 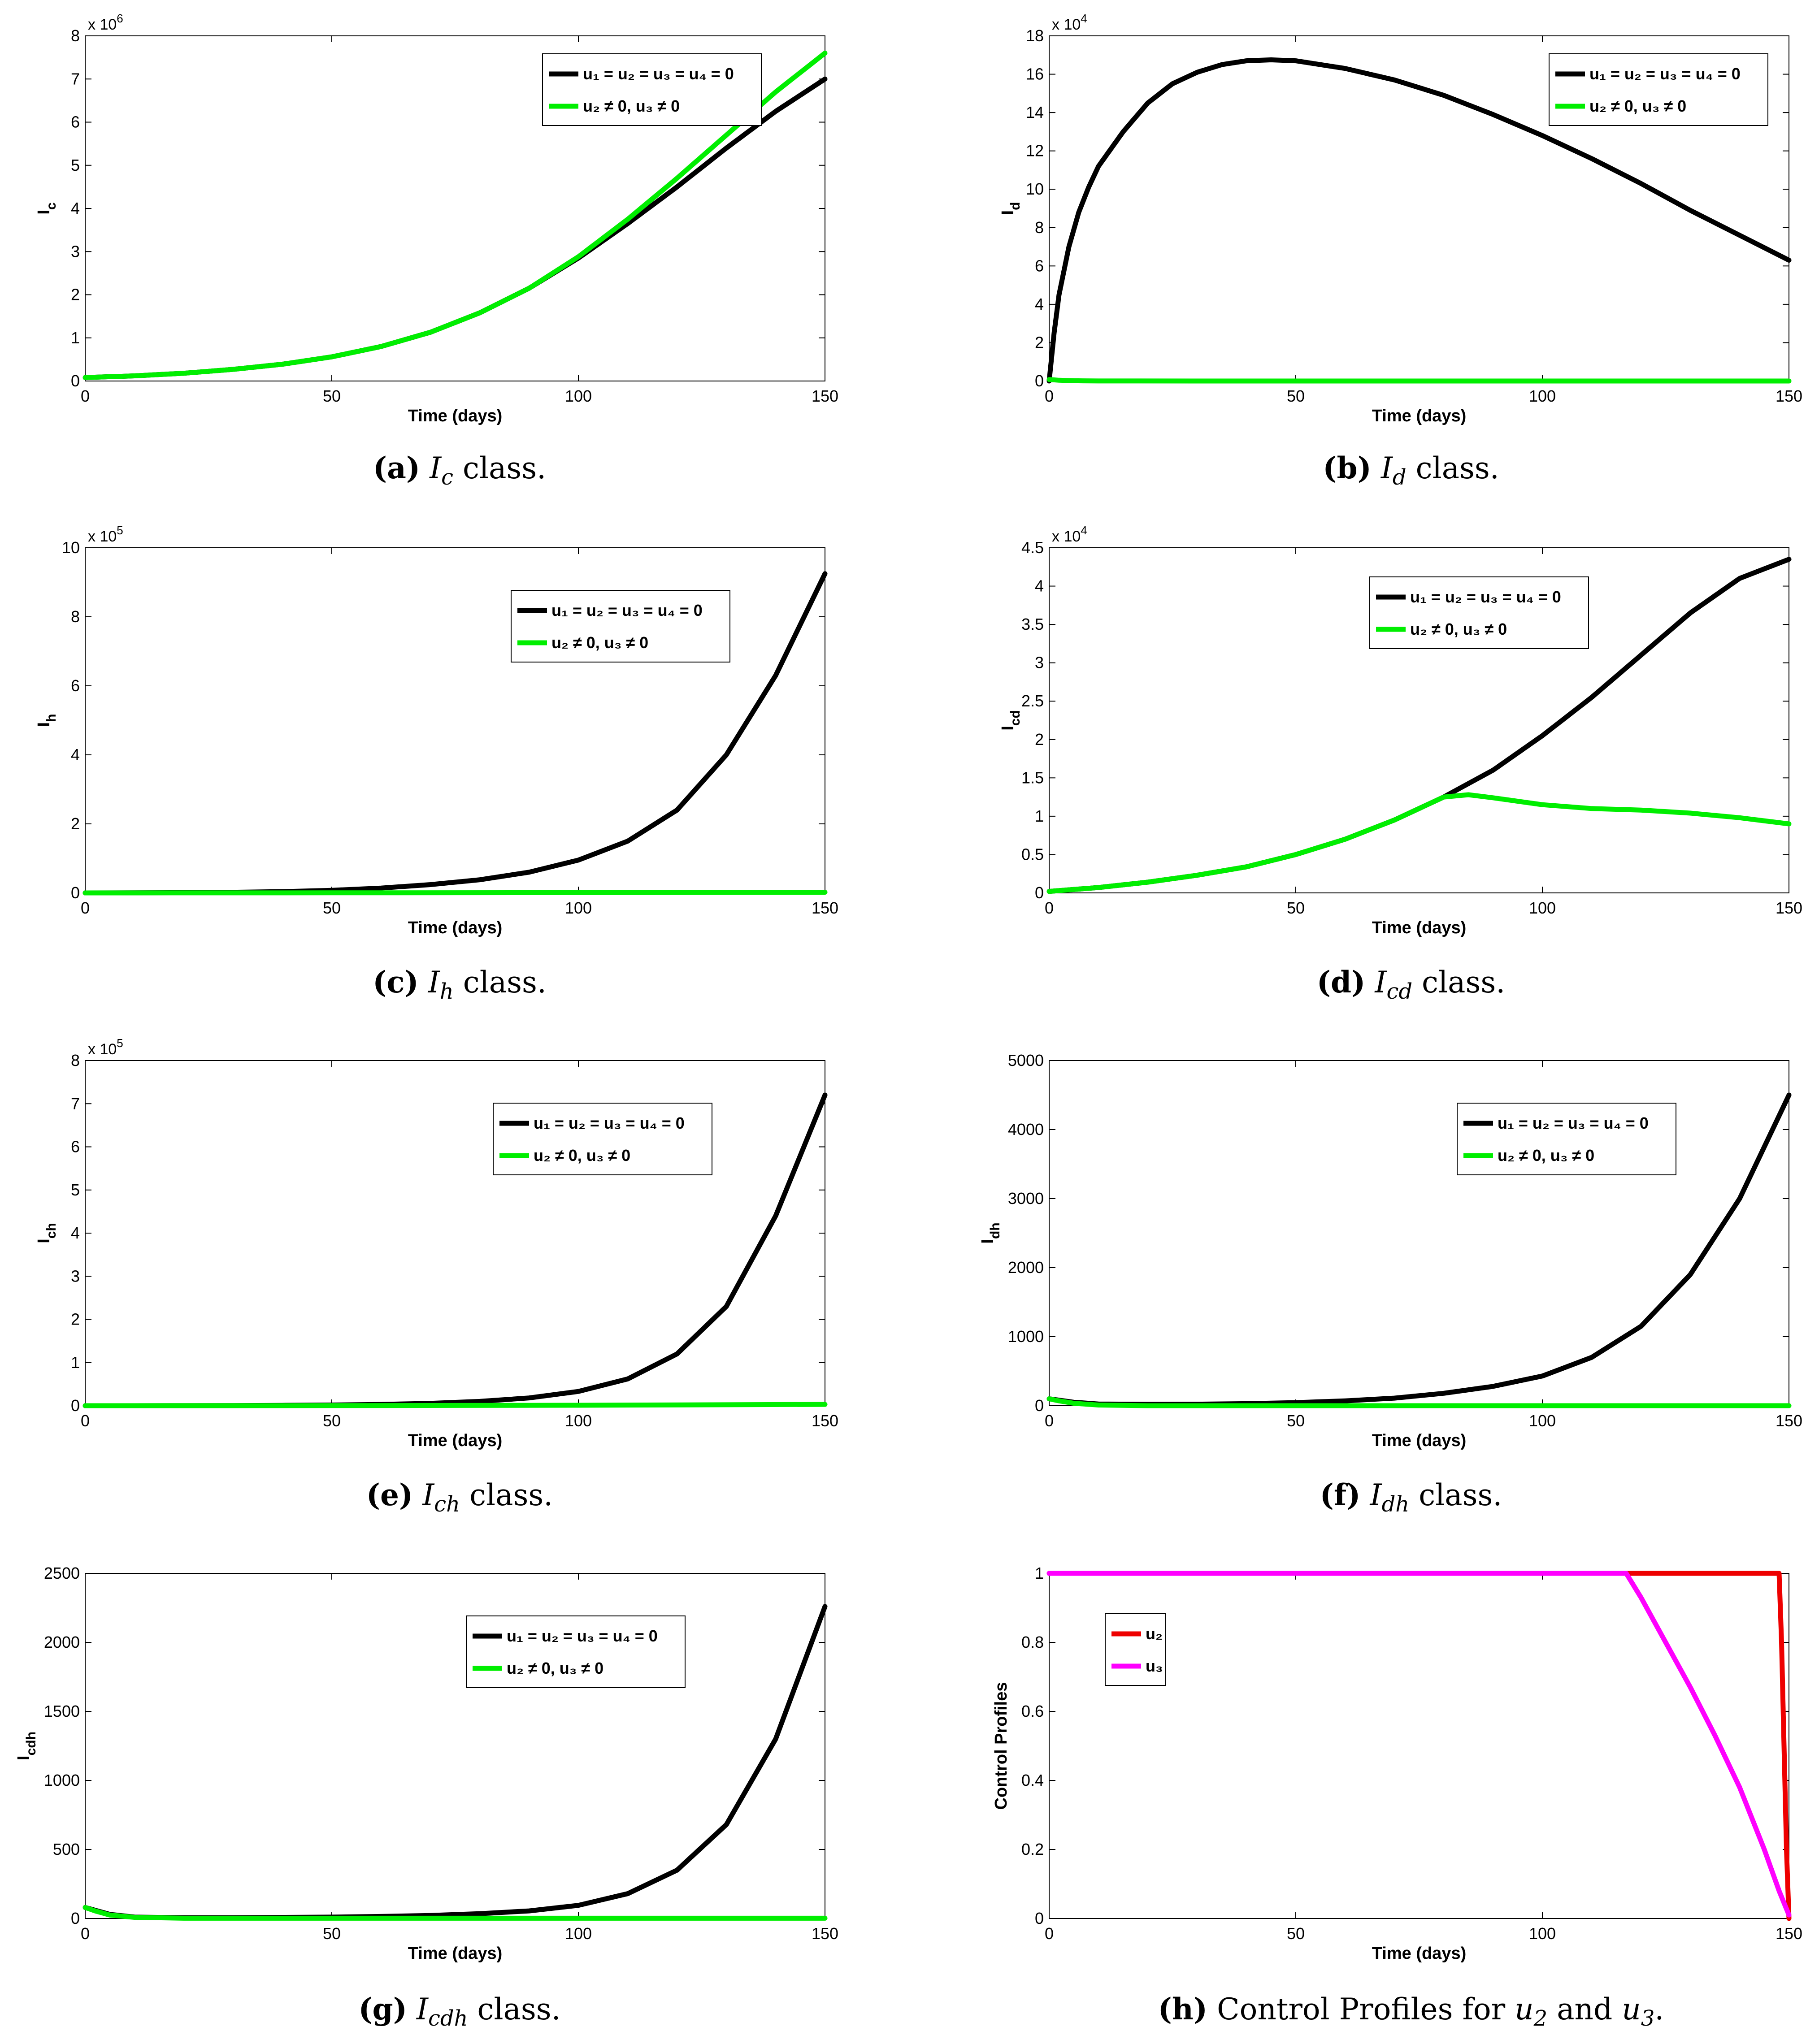 I want to click on y-axis-label: Ic, so click(x=47, y=208).